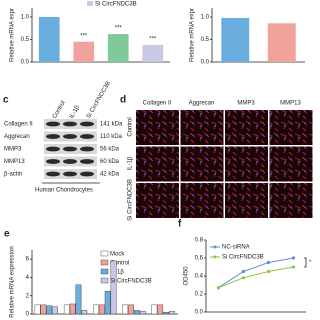 Image resolution: width=320 pixels, height=320 pixels. I want to click on micro-row-label: IL-1β, so click(131, 163).